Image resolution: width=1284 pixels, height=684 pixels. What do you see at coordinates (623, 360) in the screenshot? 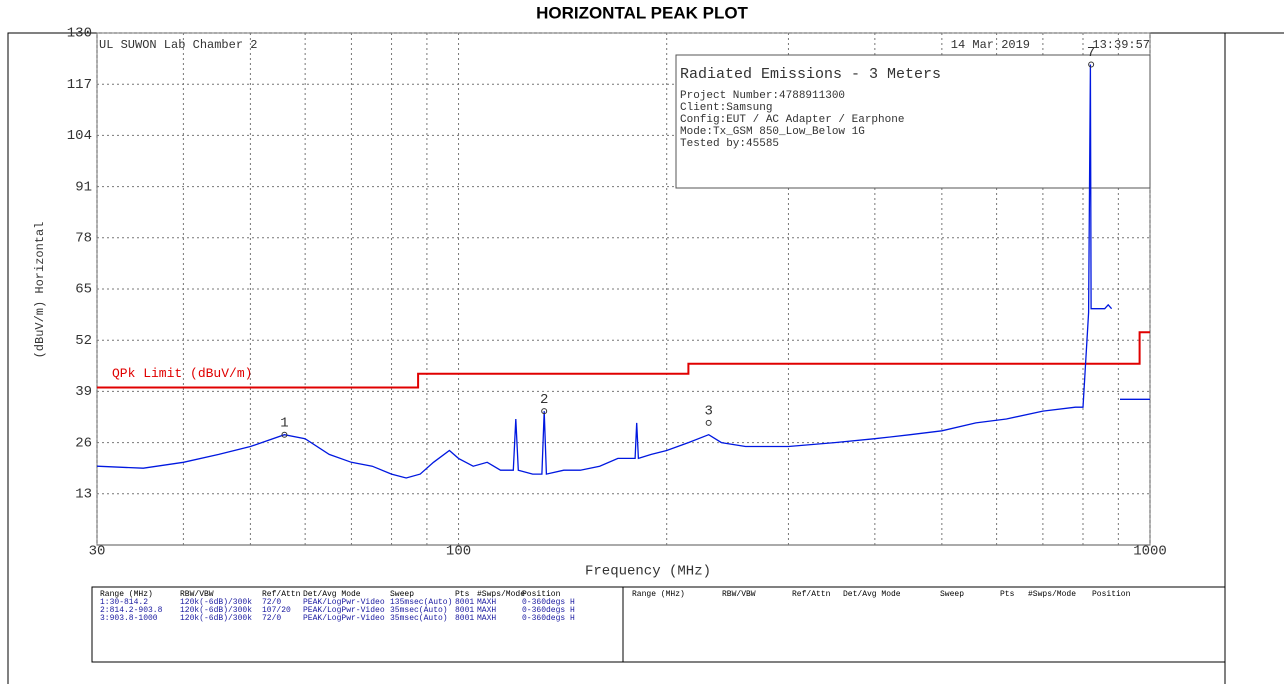
I see `series-line` at bounding box center [623, 360].